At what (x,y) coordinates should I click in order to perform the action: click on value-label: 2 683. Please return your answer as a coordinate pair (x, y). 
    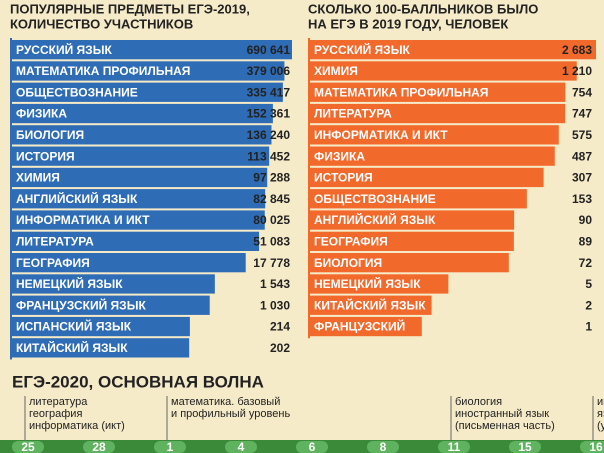
    Looking at the image, I should click on (577, 50).